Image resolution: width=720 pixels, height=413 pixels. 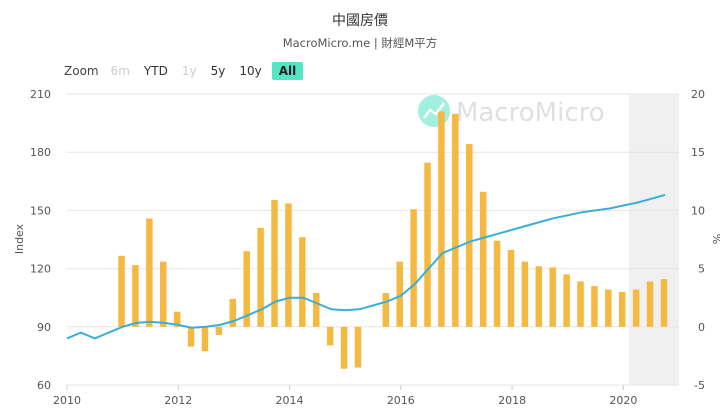 What do you see at coordinates (67, 400) in the screenshot?
I see `x-tick-label: 2010` at bounding box center [67, 400].